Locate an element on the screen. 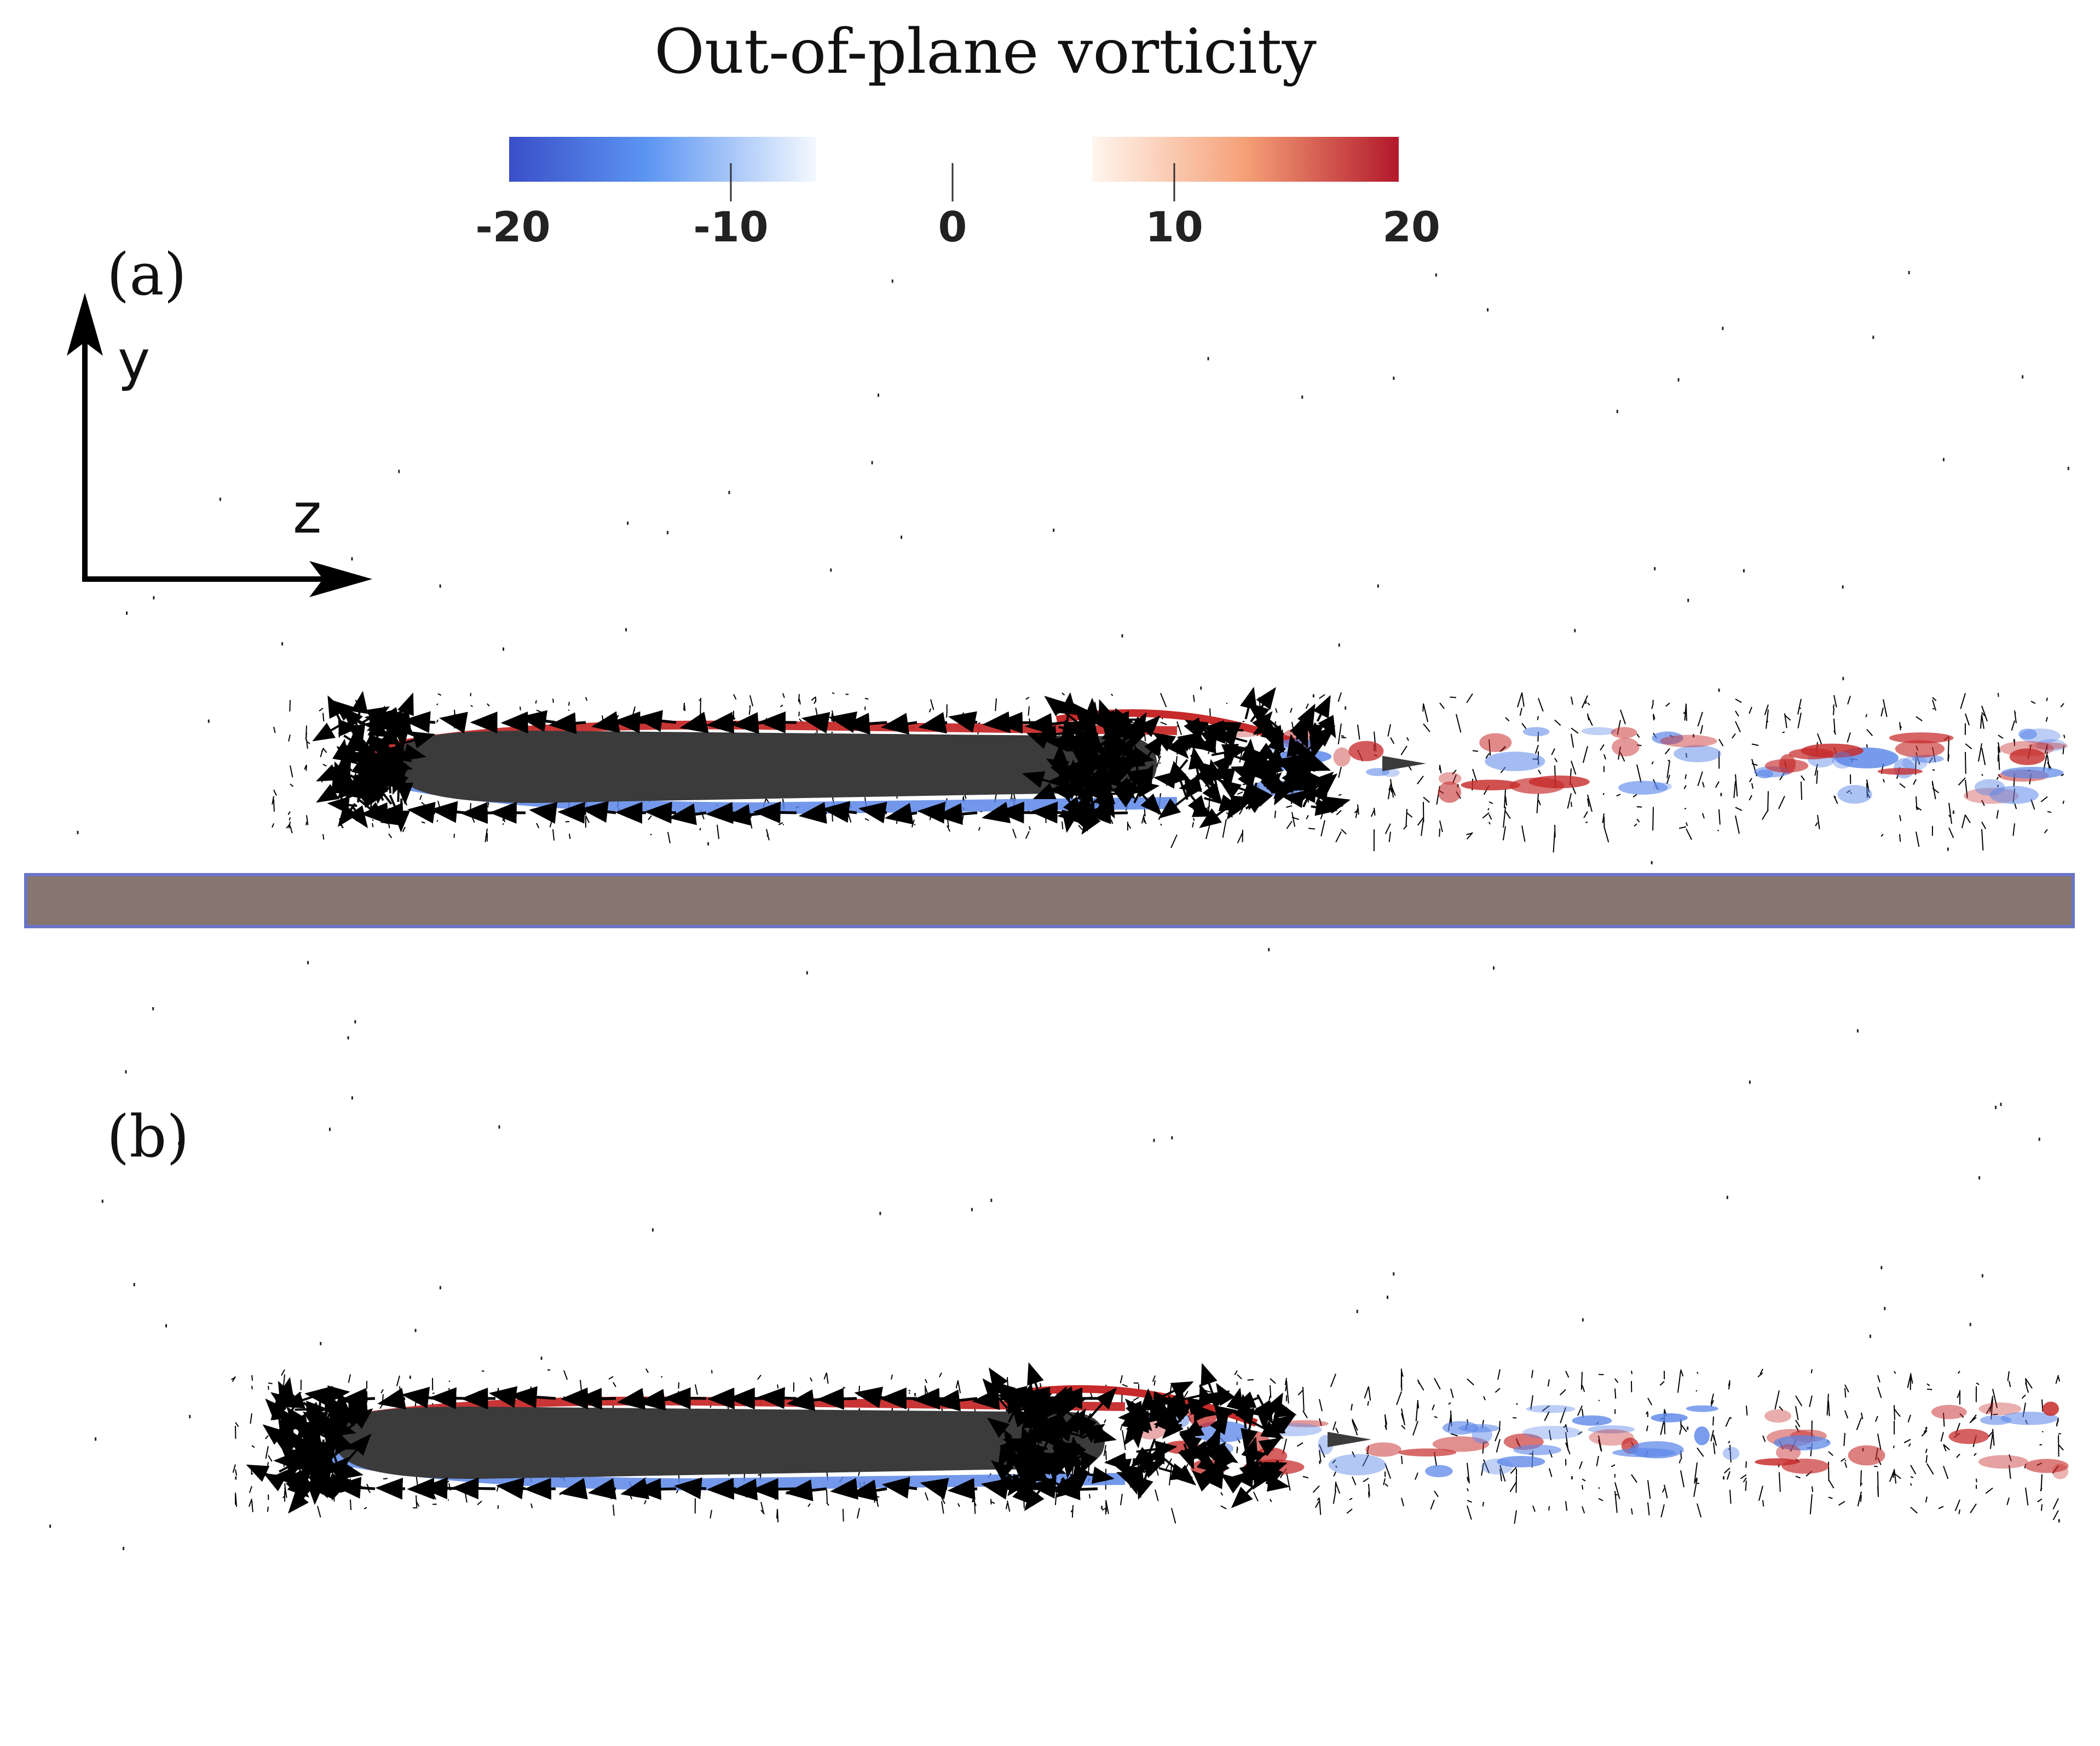  z-axis-arrowhead is located at coordinates (340, 579).